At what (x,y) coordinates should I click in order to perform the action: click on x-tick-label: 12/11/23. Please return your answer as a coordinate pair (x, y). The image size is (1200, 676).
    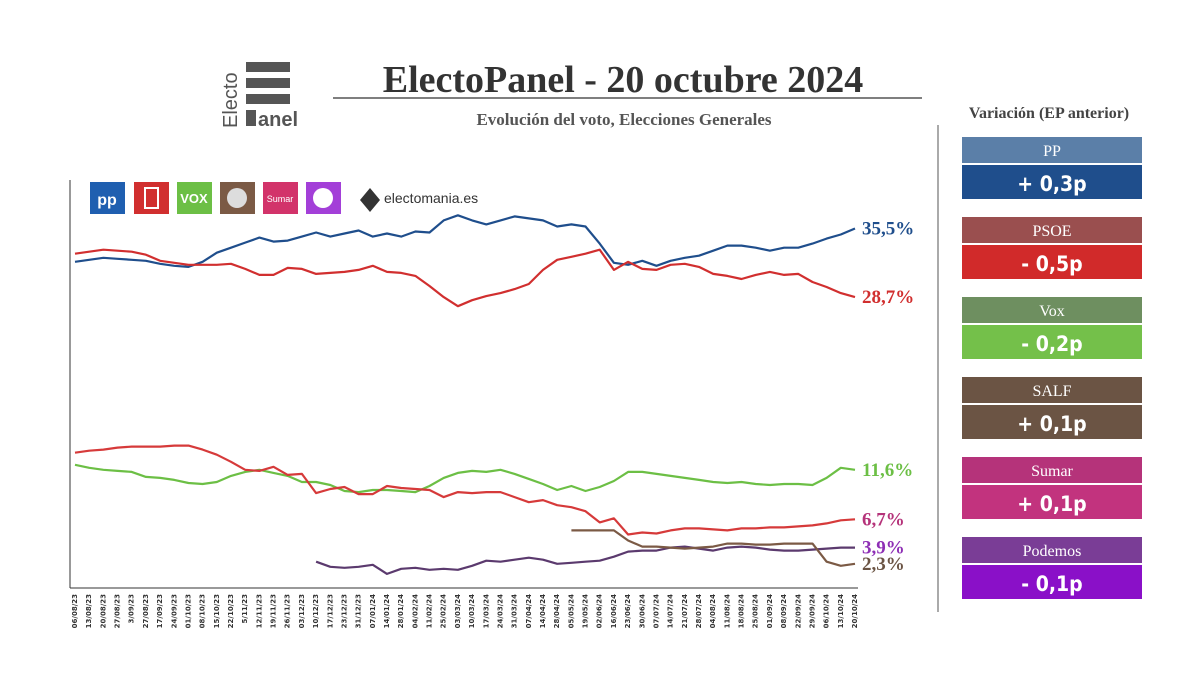
    Looking at the image, I should click on (259, 611).